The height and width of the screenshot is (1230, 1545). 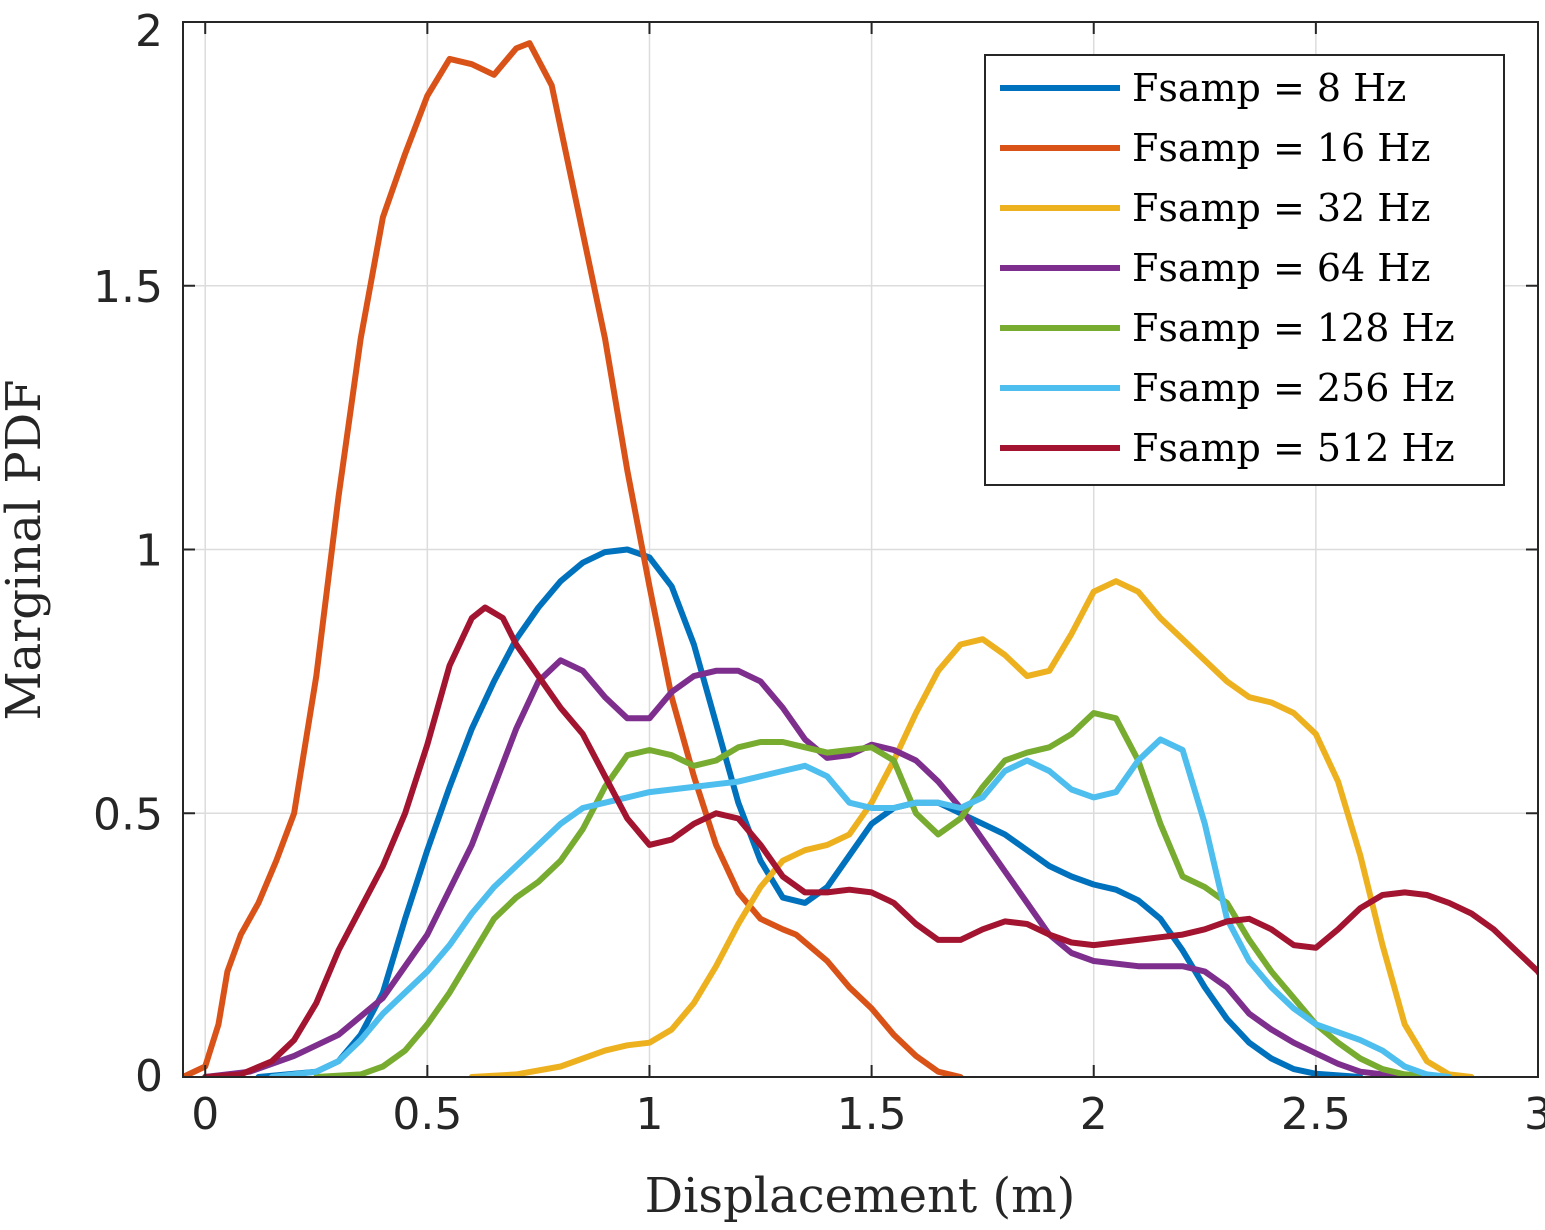 What do you see at coordinates (1281, 268) in the screenshot?
I see `legend-label-64hz: Fsamp = 64 Hz` at bounding box center [1281, 268].